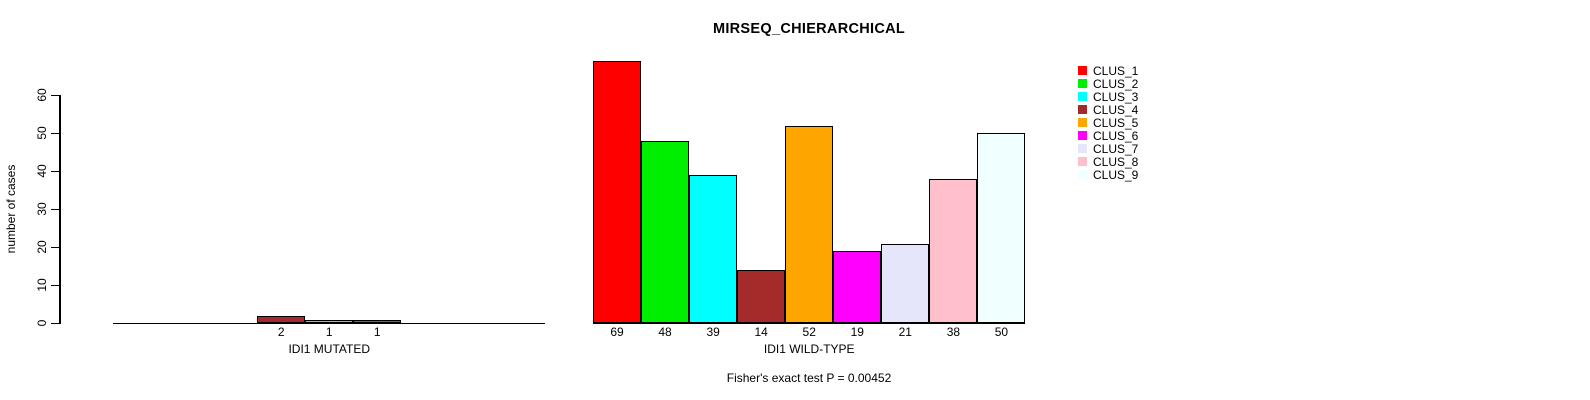  What do you see at coordinates (1116, 148) in the screenshot?
I see `legend-label-clus_7: CLUS_7` at bounding box center [1116, 148].